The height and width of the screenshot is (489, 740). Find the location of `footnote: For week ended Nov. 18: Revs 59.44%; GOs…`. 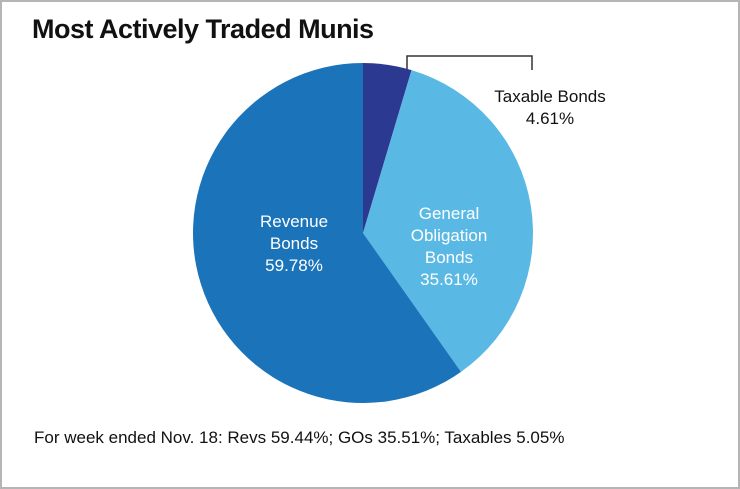

footnote: For week ended Nov. 18: Revs 59.44%; GOs… is located at coordinates (299, 437).